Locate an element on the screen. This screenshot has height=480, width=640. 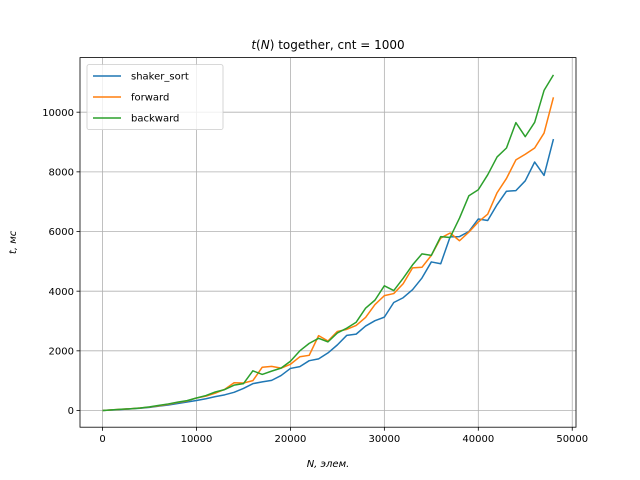
y-tick-label: 6000 is located at coordinates (61, 232).